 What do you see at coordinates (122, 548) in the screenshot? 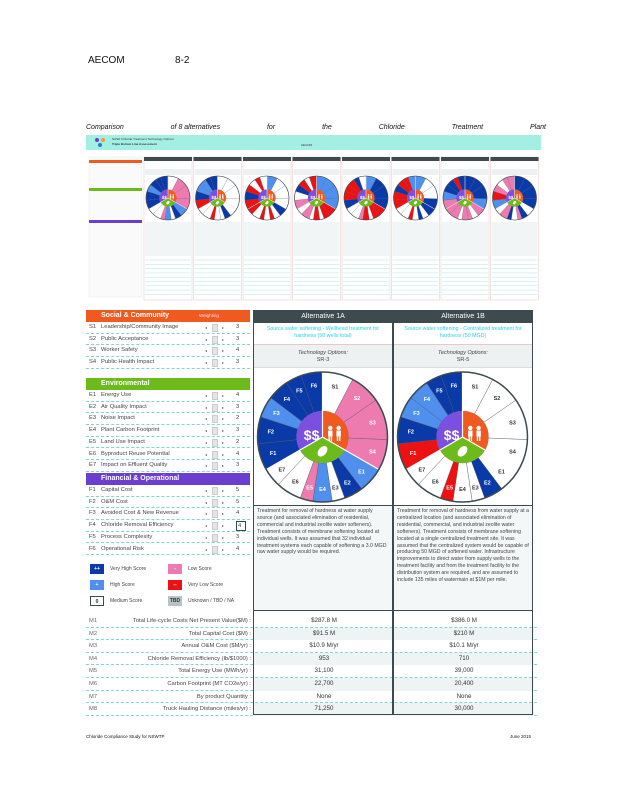
I see `criterion-label: Operational Risk` at bounding box center [122, 548].